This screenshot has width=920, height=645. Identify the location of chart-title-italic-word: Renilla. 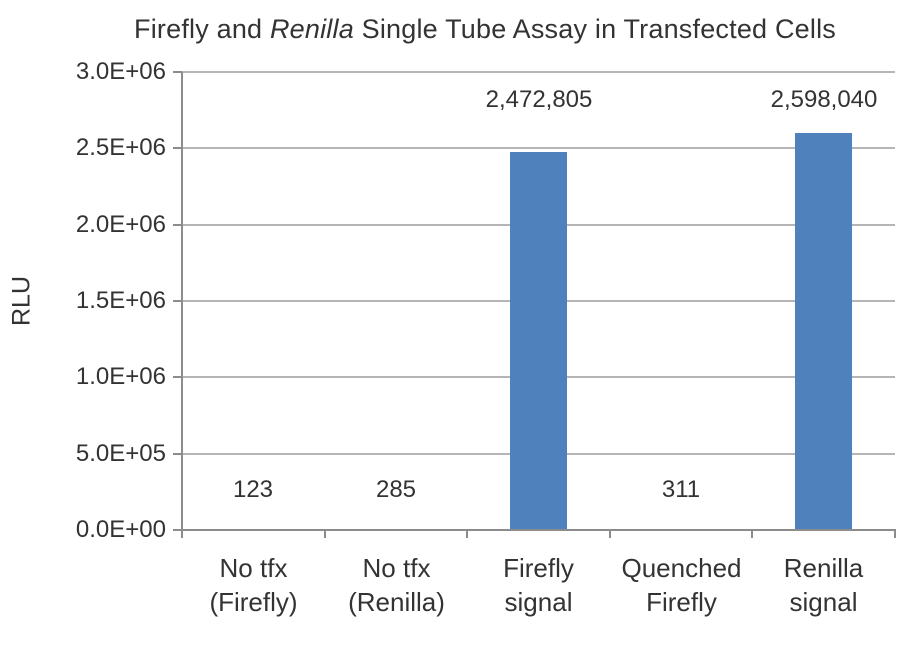
(311, 29).